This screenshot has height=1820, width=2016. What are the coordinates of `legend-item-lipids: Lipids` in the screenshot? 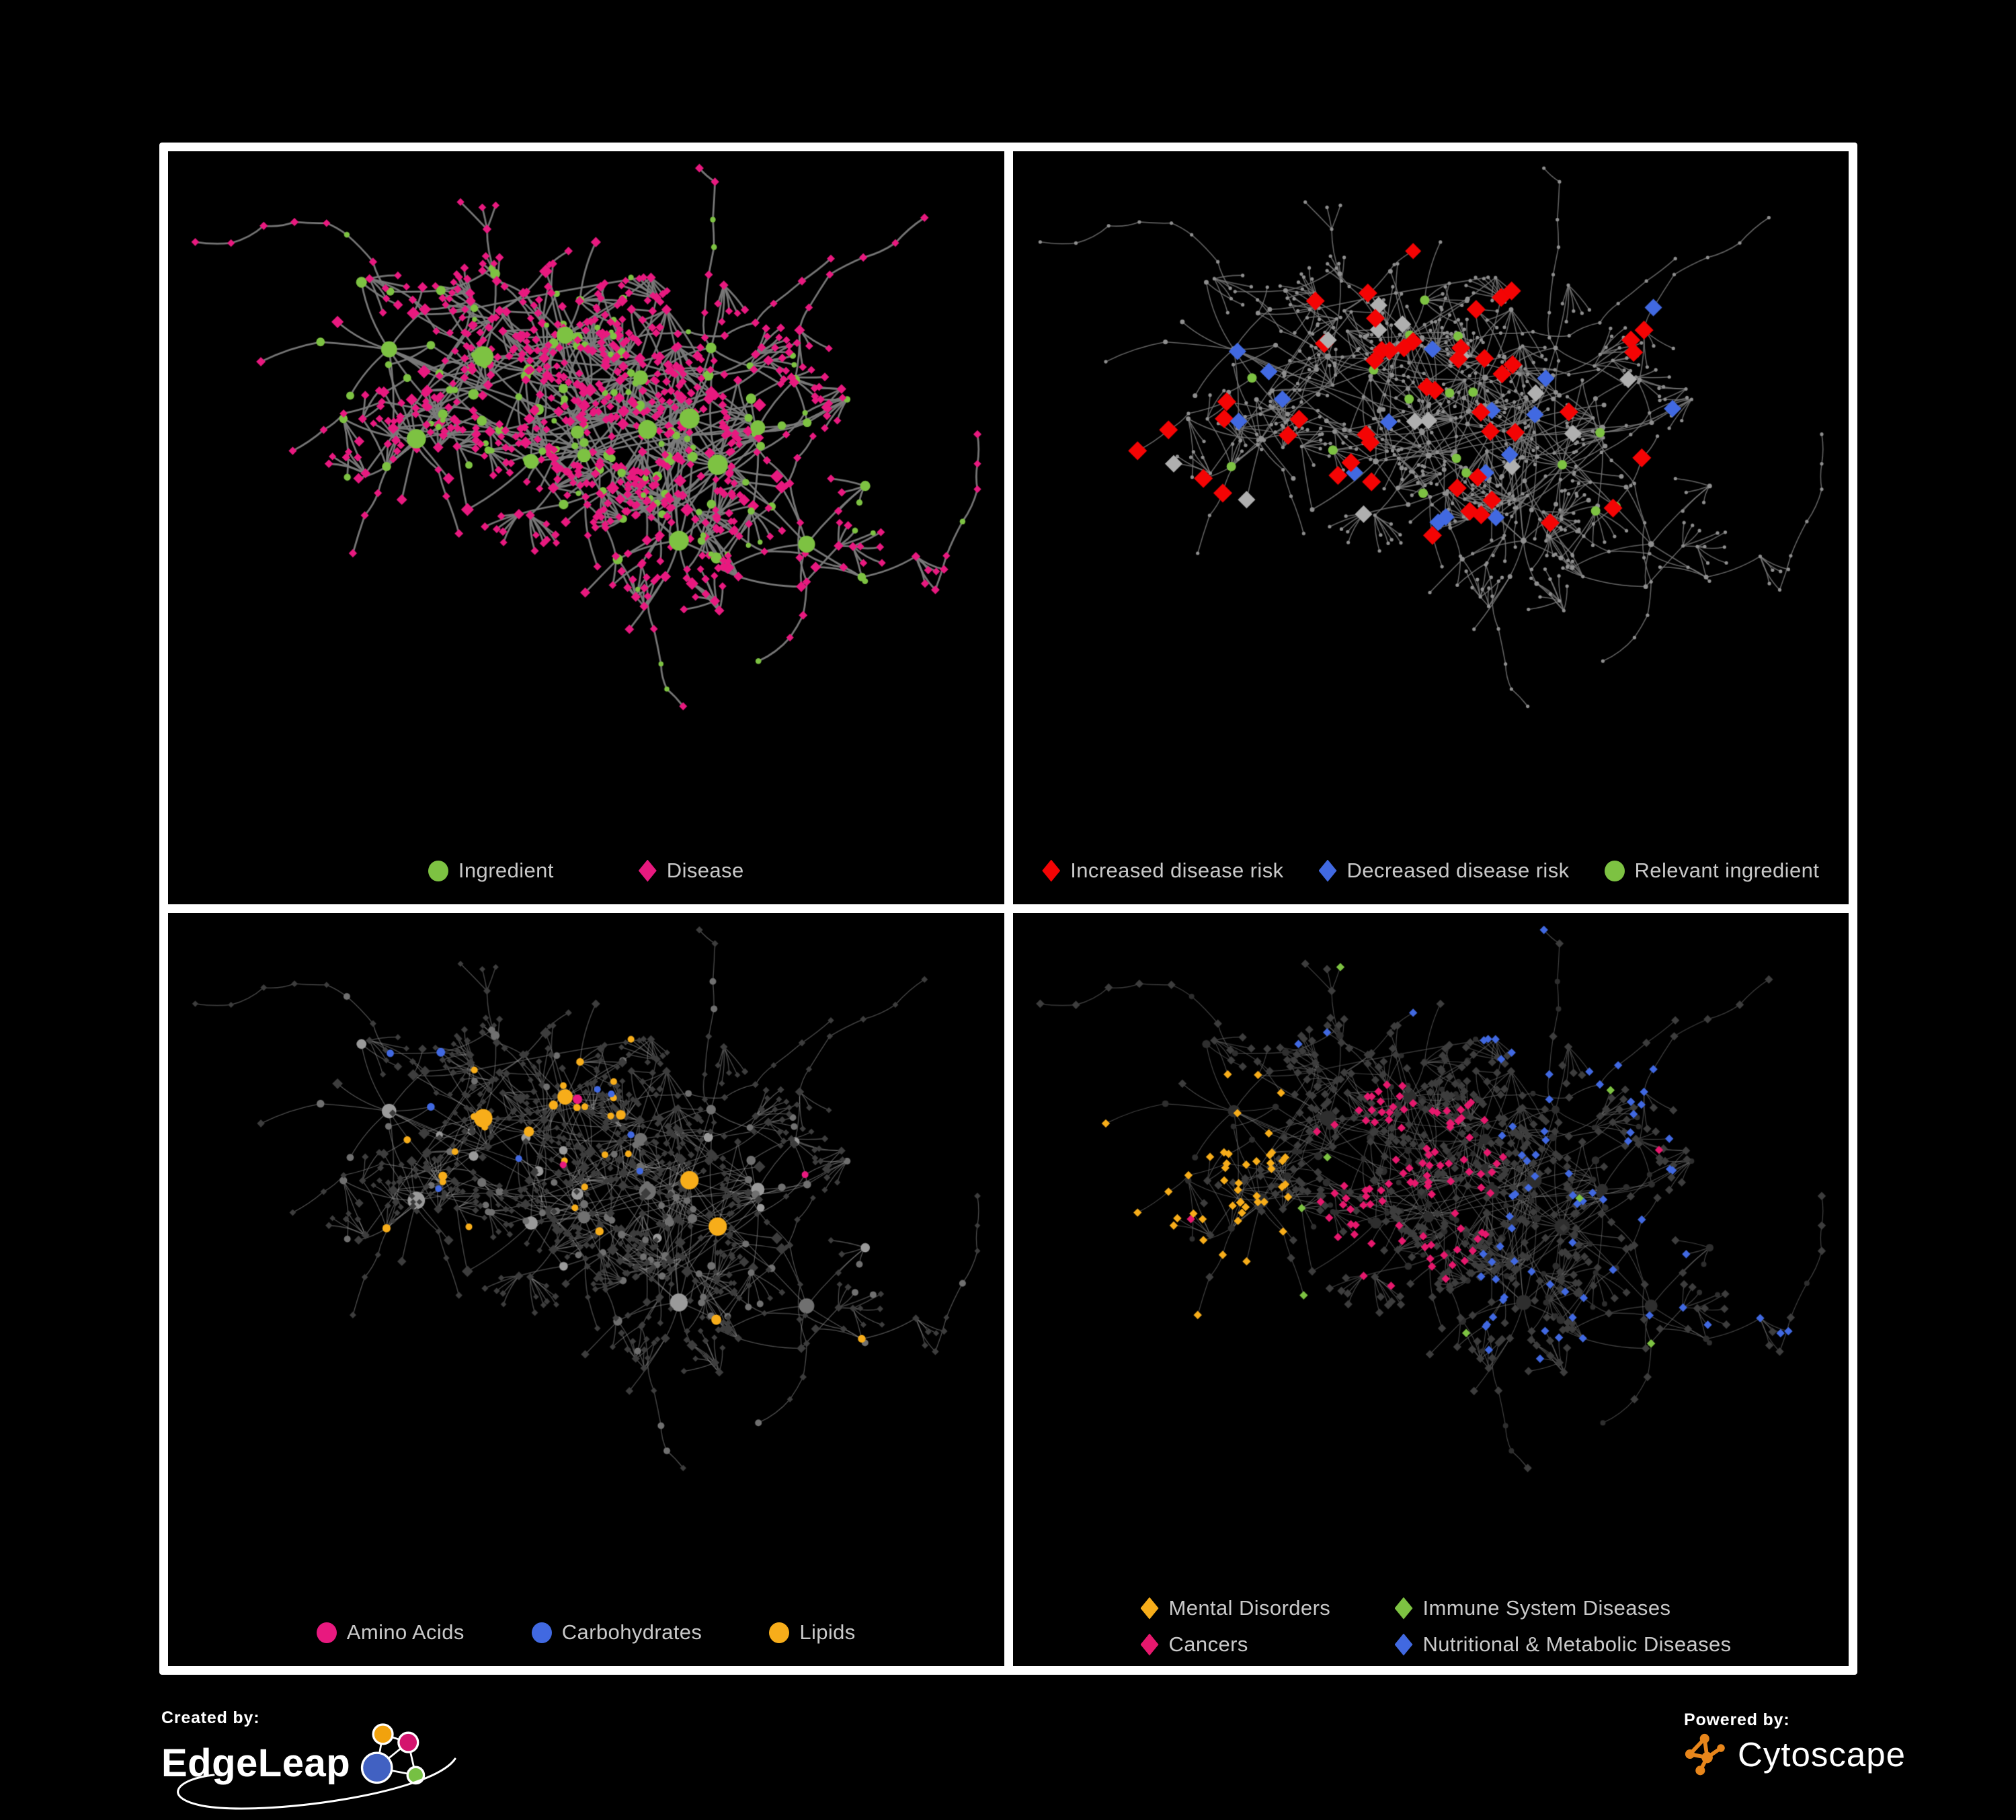 It's located at (812, 1632).